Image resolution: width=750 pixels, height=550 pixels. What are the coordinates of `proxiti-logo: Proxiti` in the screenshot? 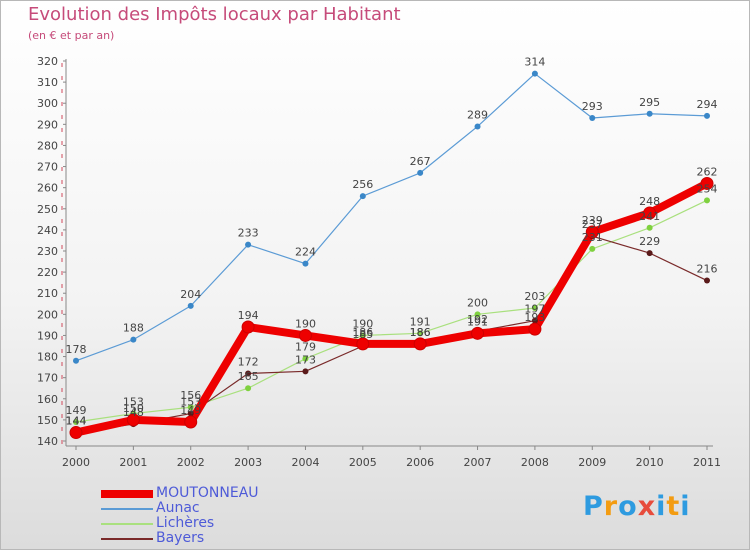 It's located at (637, 506).